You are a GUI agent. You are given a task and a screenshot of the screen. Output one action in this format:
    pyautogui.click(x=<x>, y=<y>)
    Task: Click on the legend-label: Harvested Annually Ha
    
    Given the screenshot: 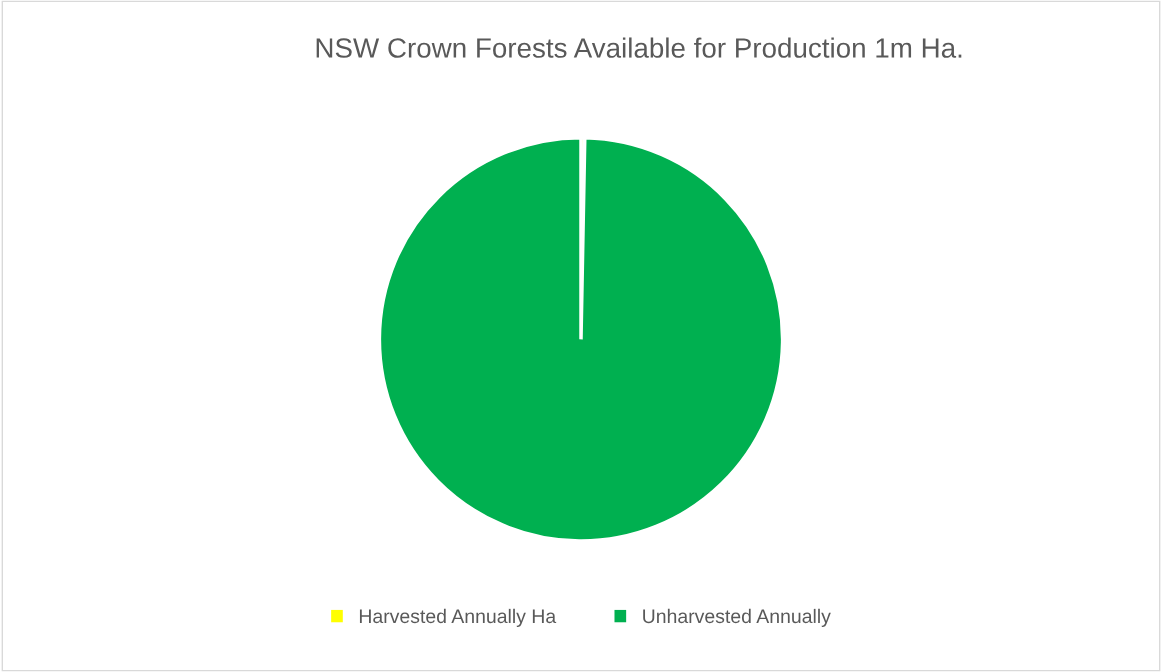 What is the action you would take?
    pyautogui.click(x=458, y=617)
    